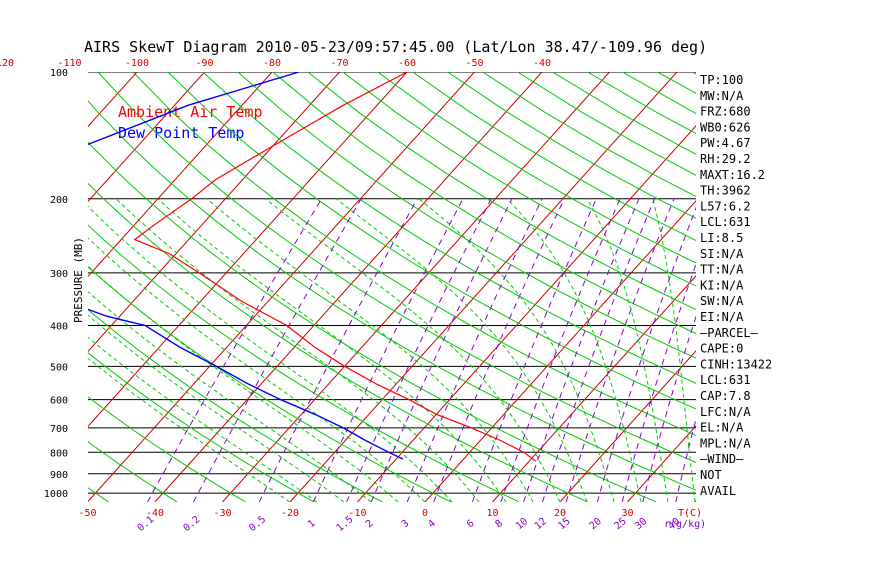 The image size is (870, 564). What do you see at coordinates (721, 80) in the screenshot?
I see `stability-index-label: TP:100` at bounding box center [721, 80].